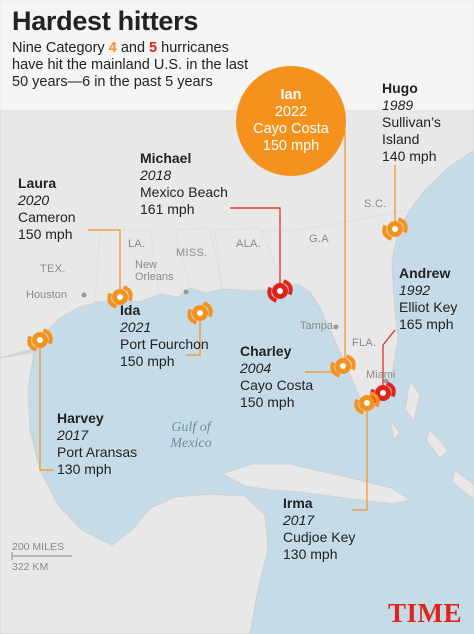  I want to click on hurricane-location: Mexico Beach, so click(184, 192).